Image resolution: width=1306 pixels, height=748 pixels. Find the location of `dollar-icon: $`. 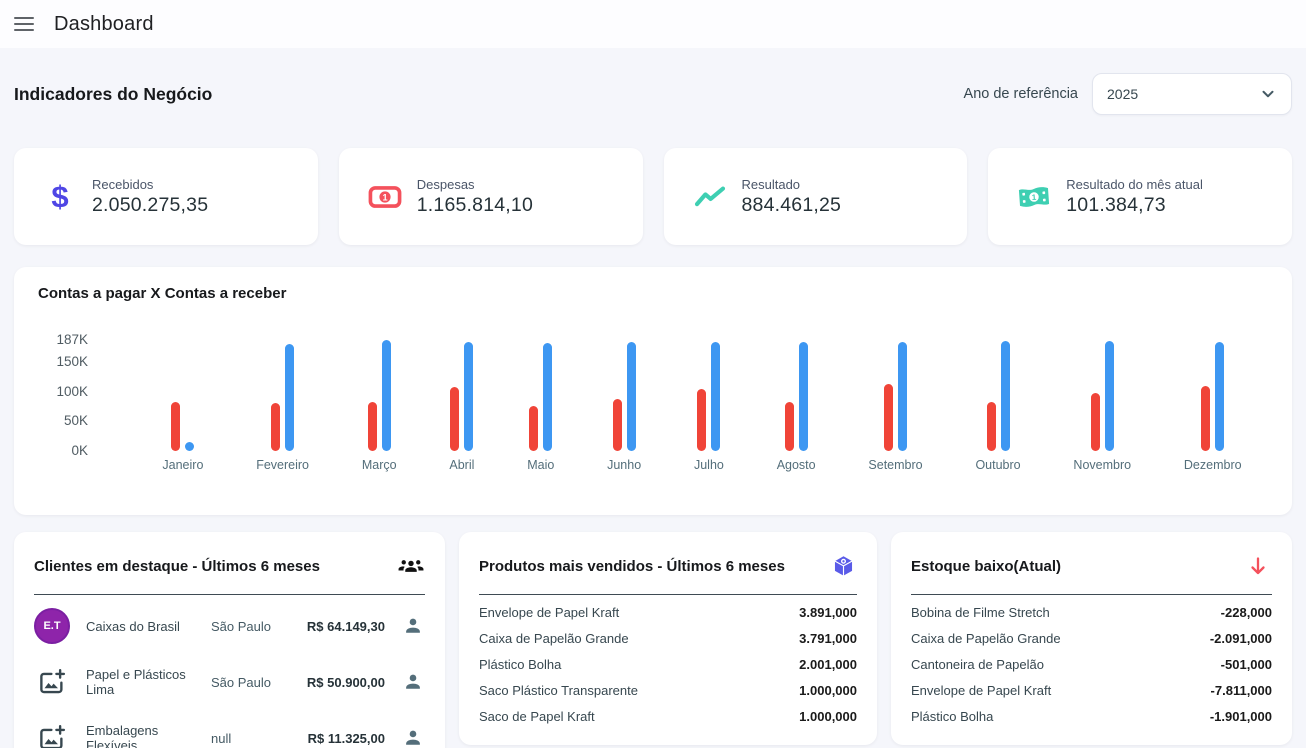

dollar-icon: $ is located at coordinates (60, 196).